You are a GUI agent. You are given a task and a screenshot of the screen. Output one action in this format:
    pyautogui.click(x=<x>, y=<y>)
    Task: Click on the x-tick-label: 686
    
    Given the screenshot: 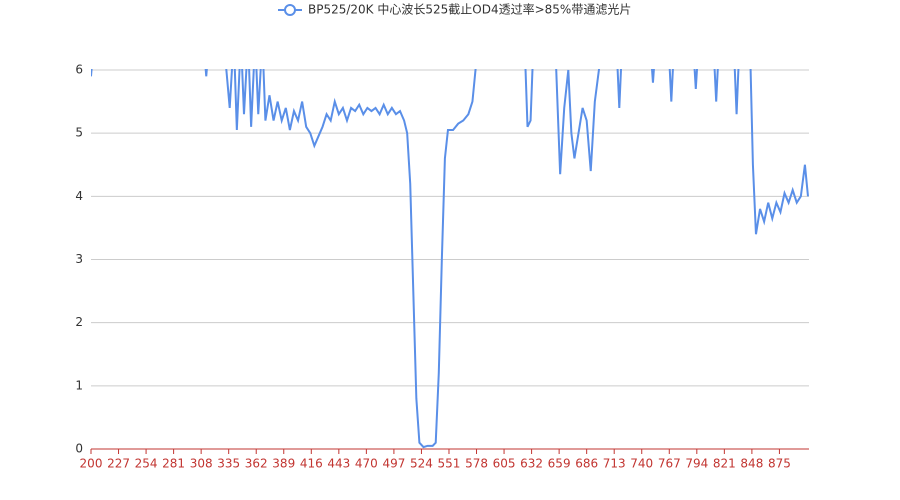 What is the action you would take?
    pyautogui.click(x=586, y=464)
    